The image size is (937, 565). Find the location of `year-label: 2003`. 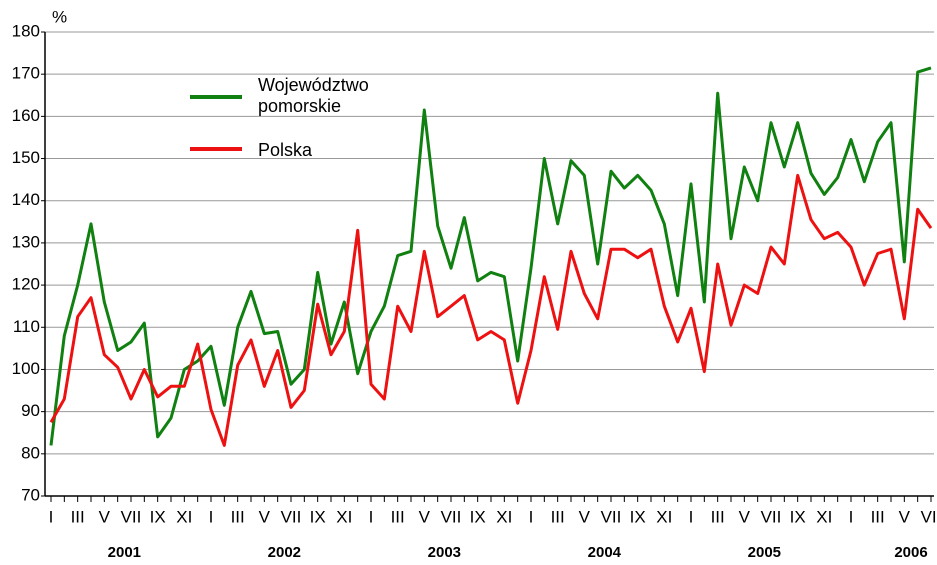

year-label: 2003 is located at coordinates (444, 552).